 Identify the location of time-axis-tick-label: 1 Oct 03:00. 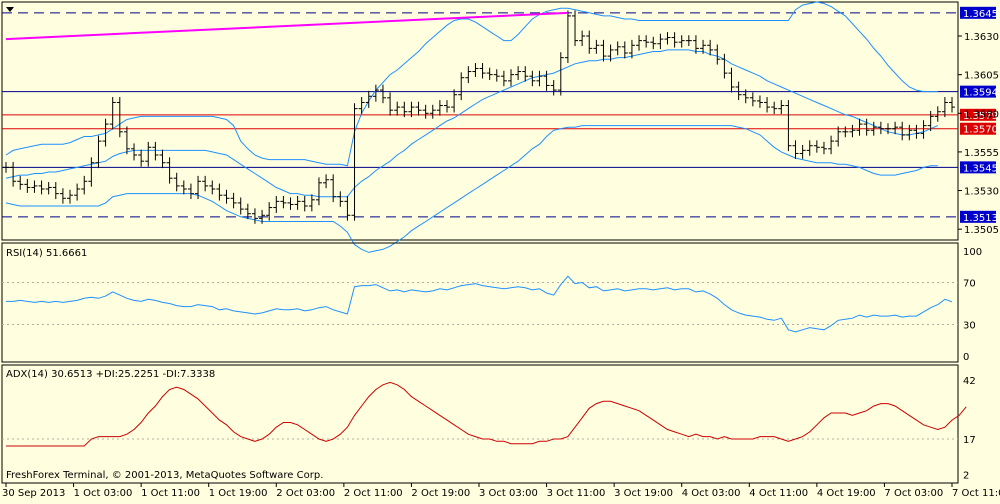
(103, 493).